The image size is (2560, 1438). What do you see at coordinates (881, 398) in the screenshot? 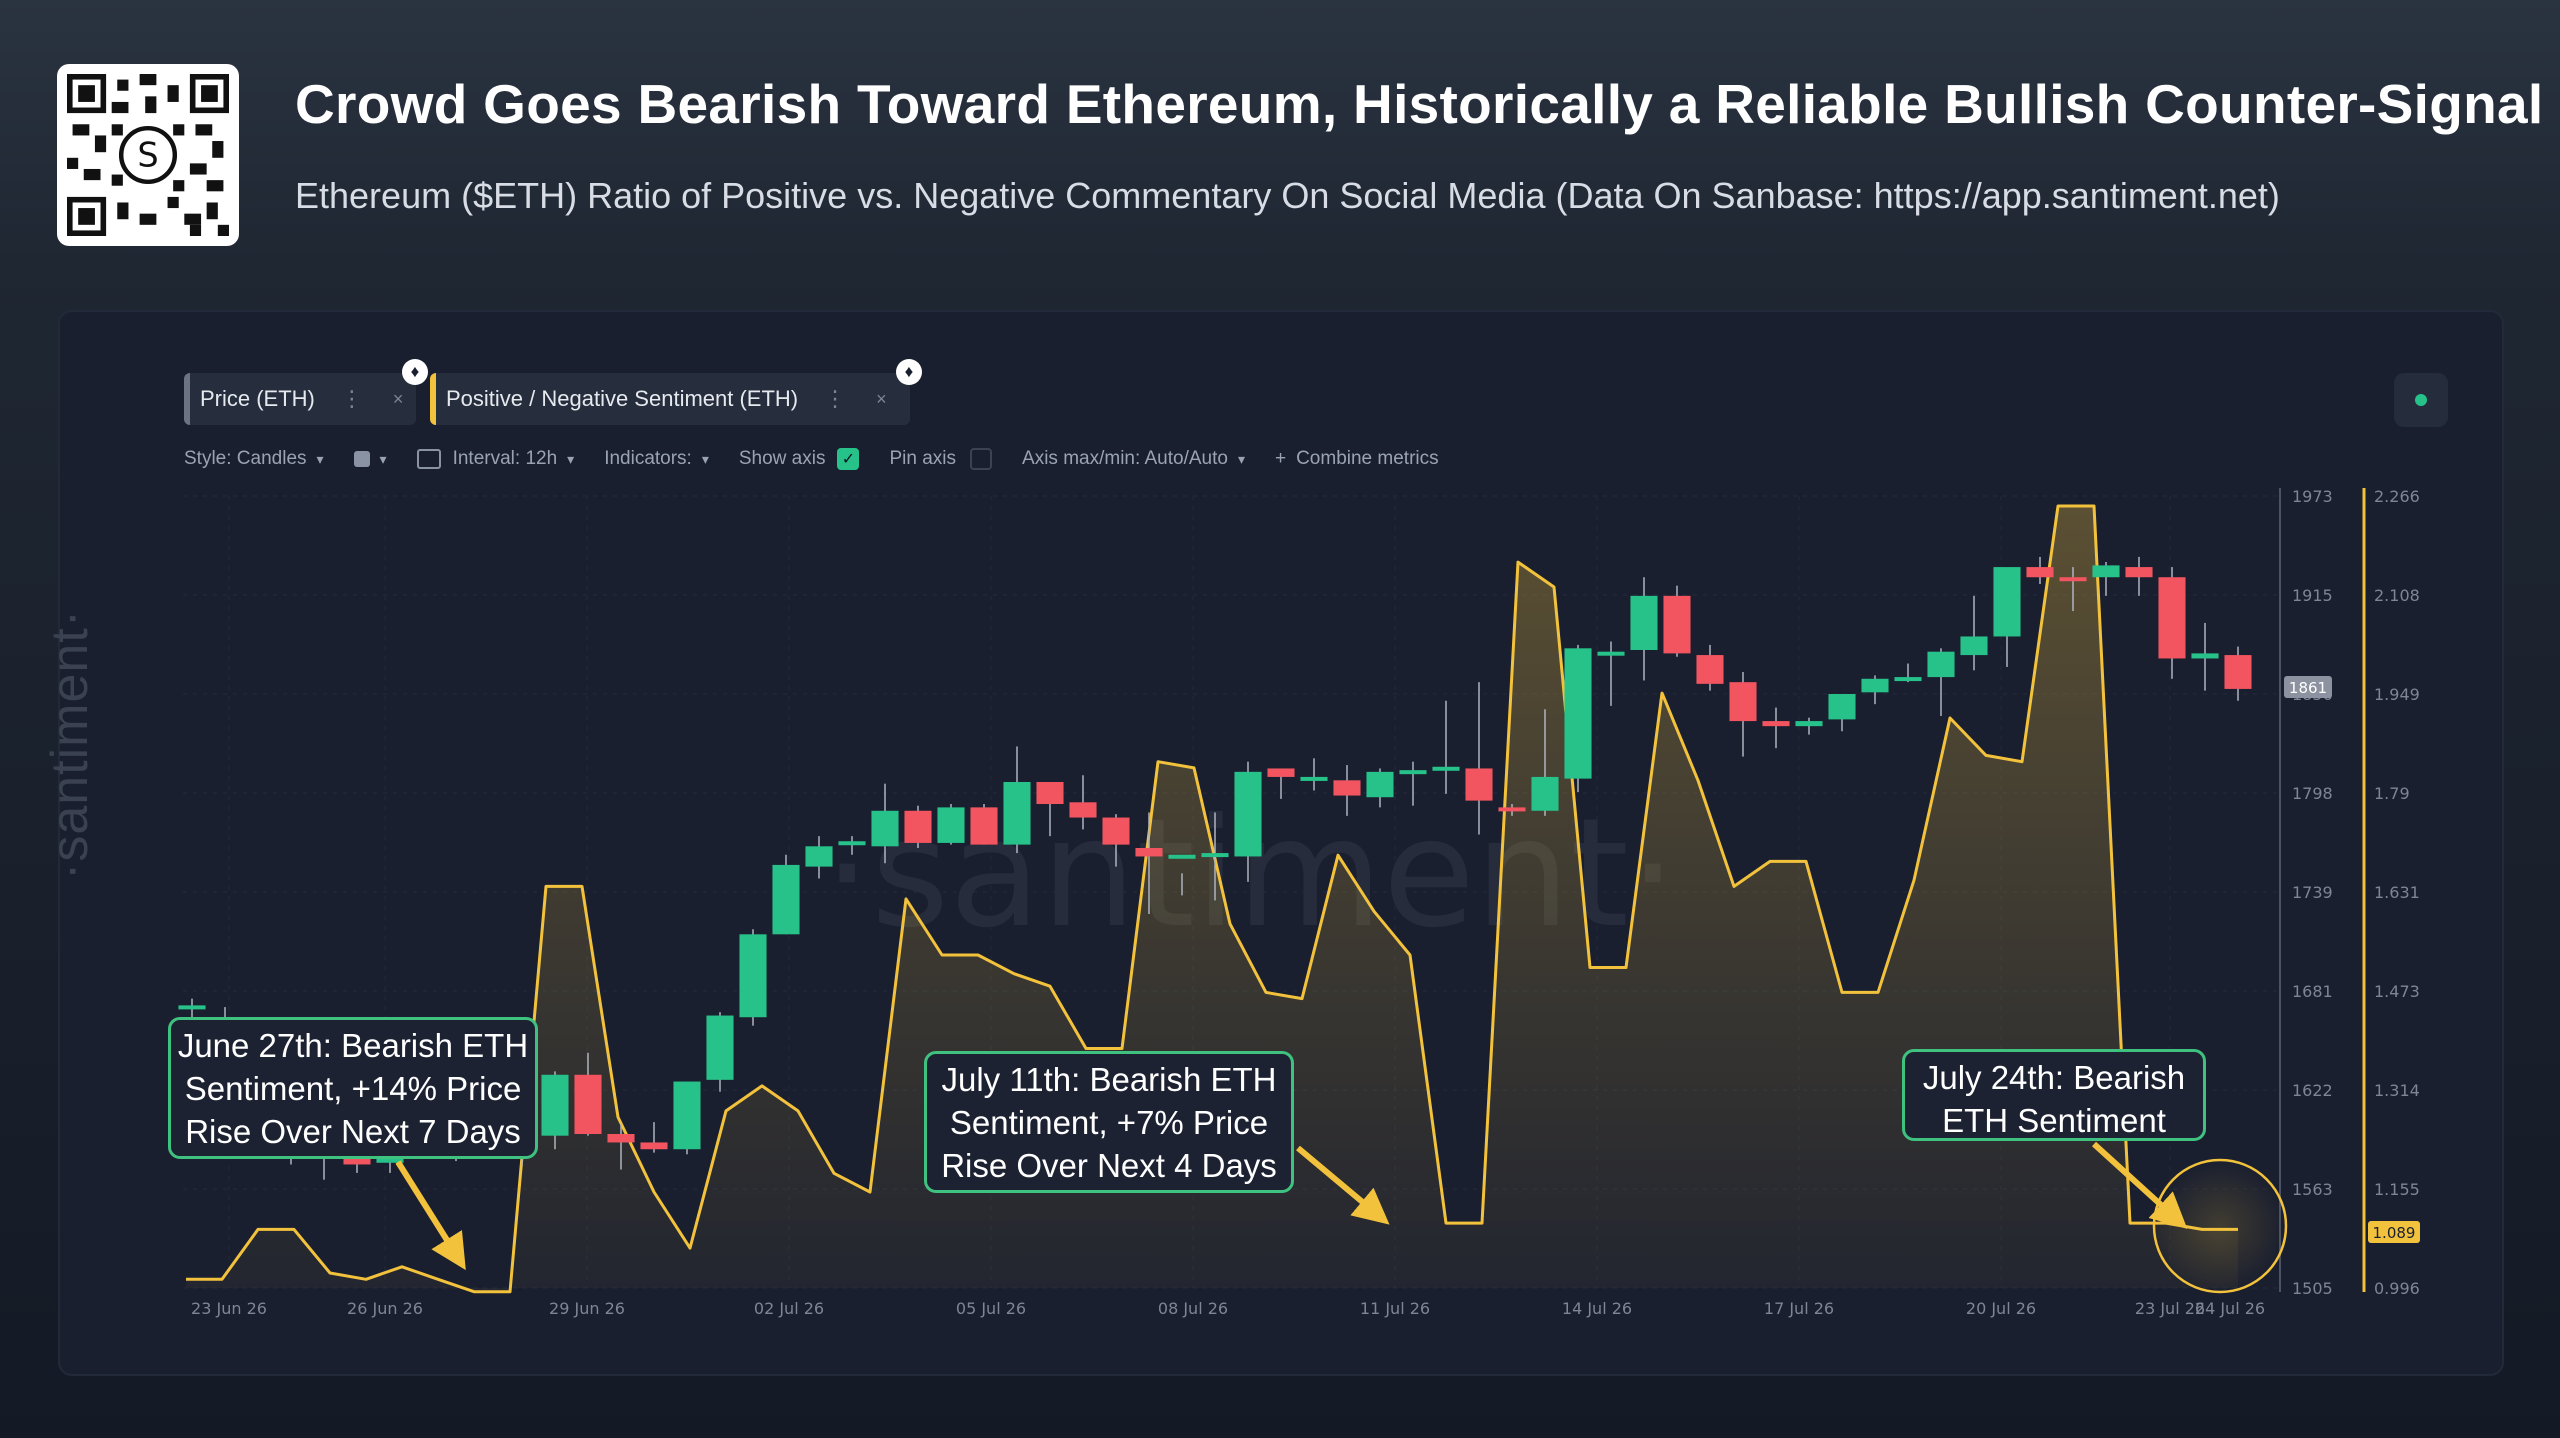
I see `tab-sentiment-close-icon: ×` at bounding box center [881, 398].